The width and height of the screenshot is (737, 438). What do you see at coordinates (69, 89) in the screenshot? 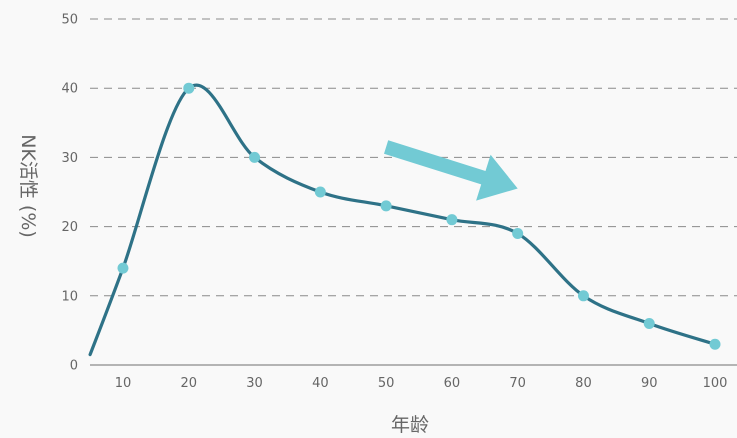
I see `y-tick-label: 40` at bounding box center [69, 89].